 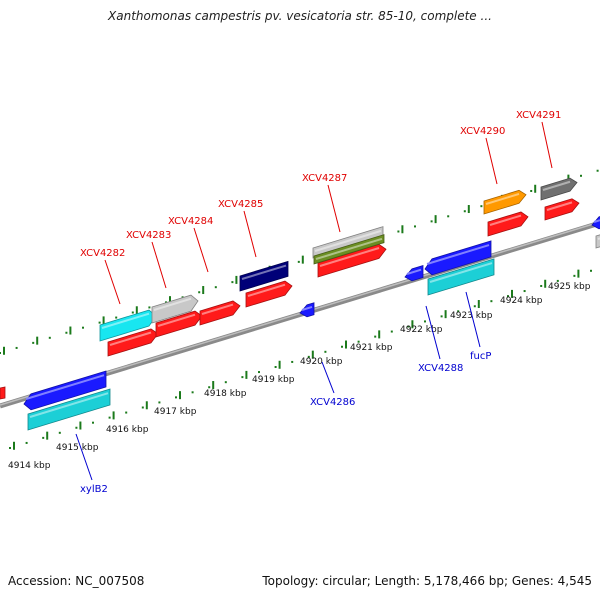 I want to click on gene-label: XCV4291, so click(x=538, y=115).